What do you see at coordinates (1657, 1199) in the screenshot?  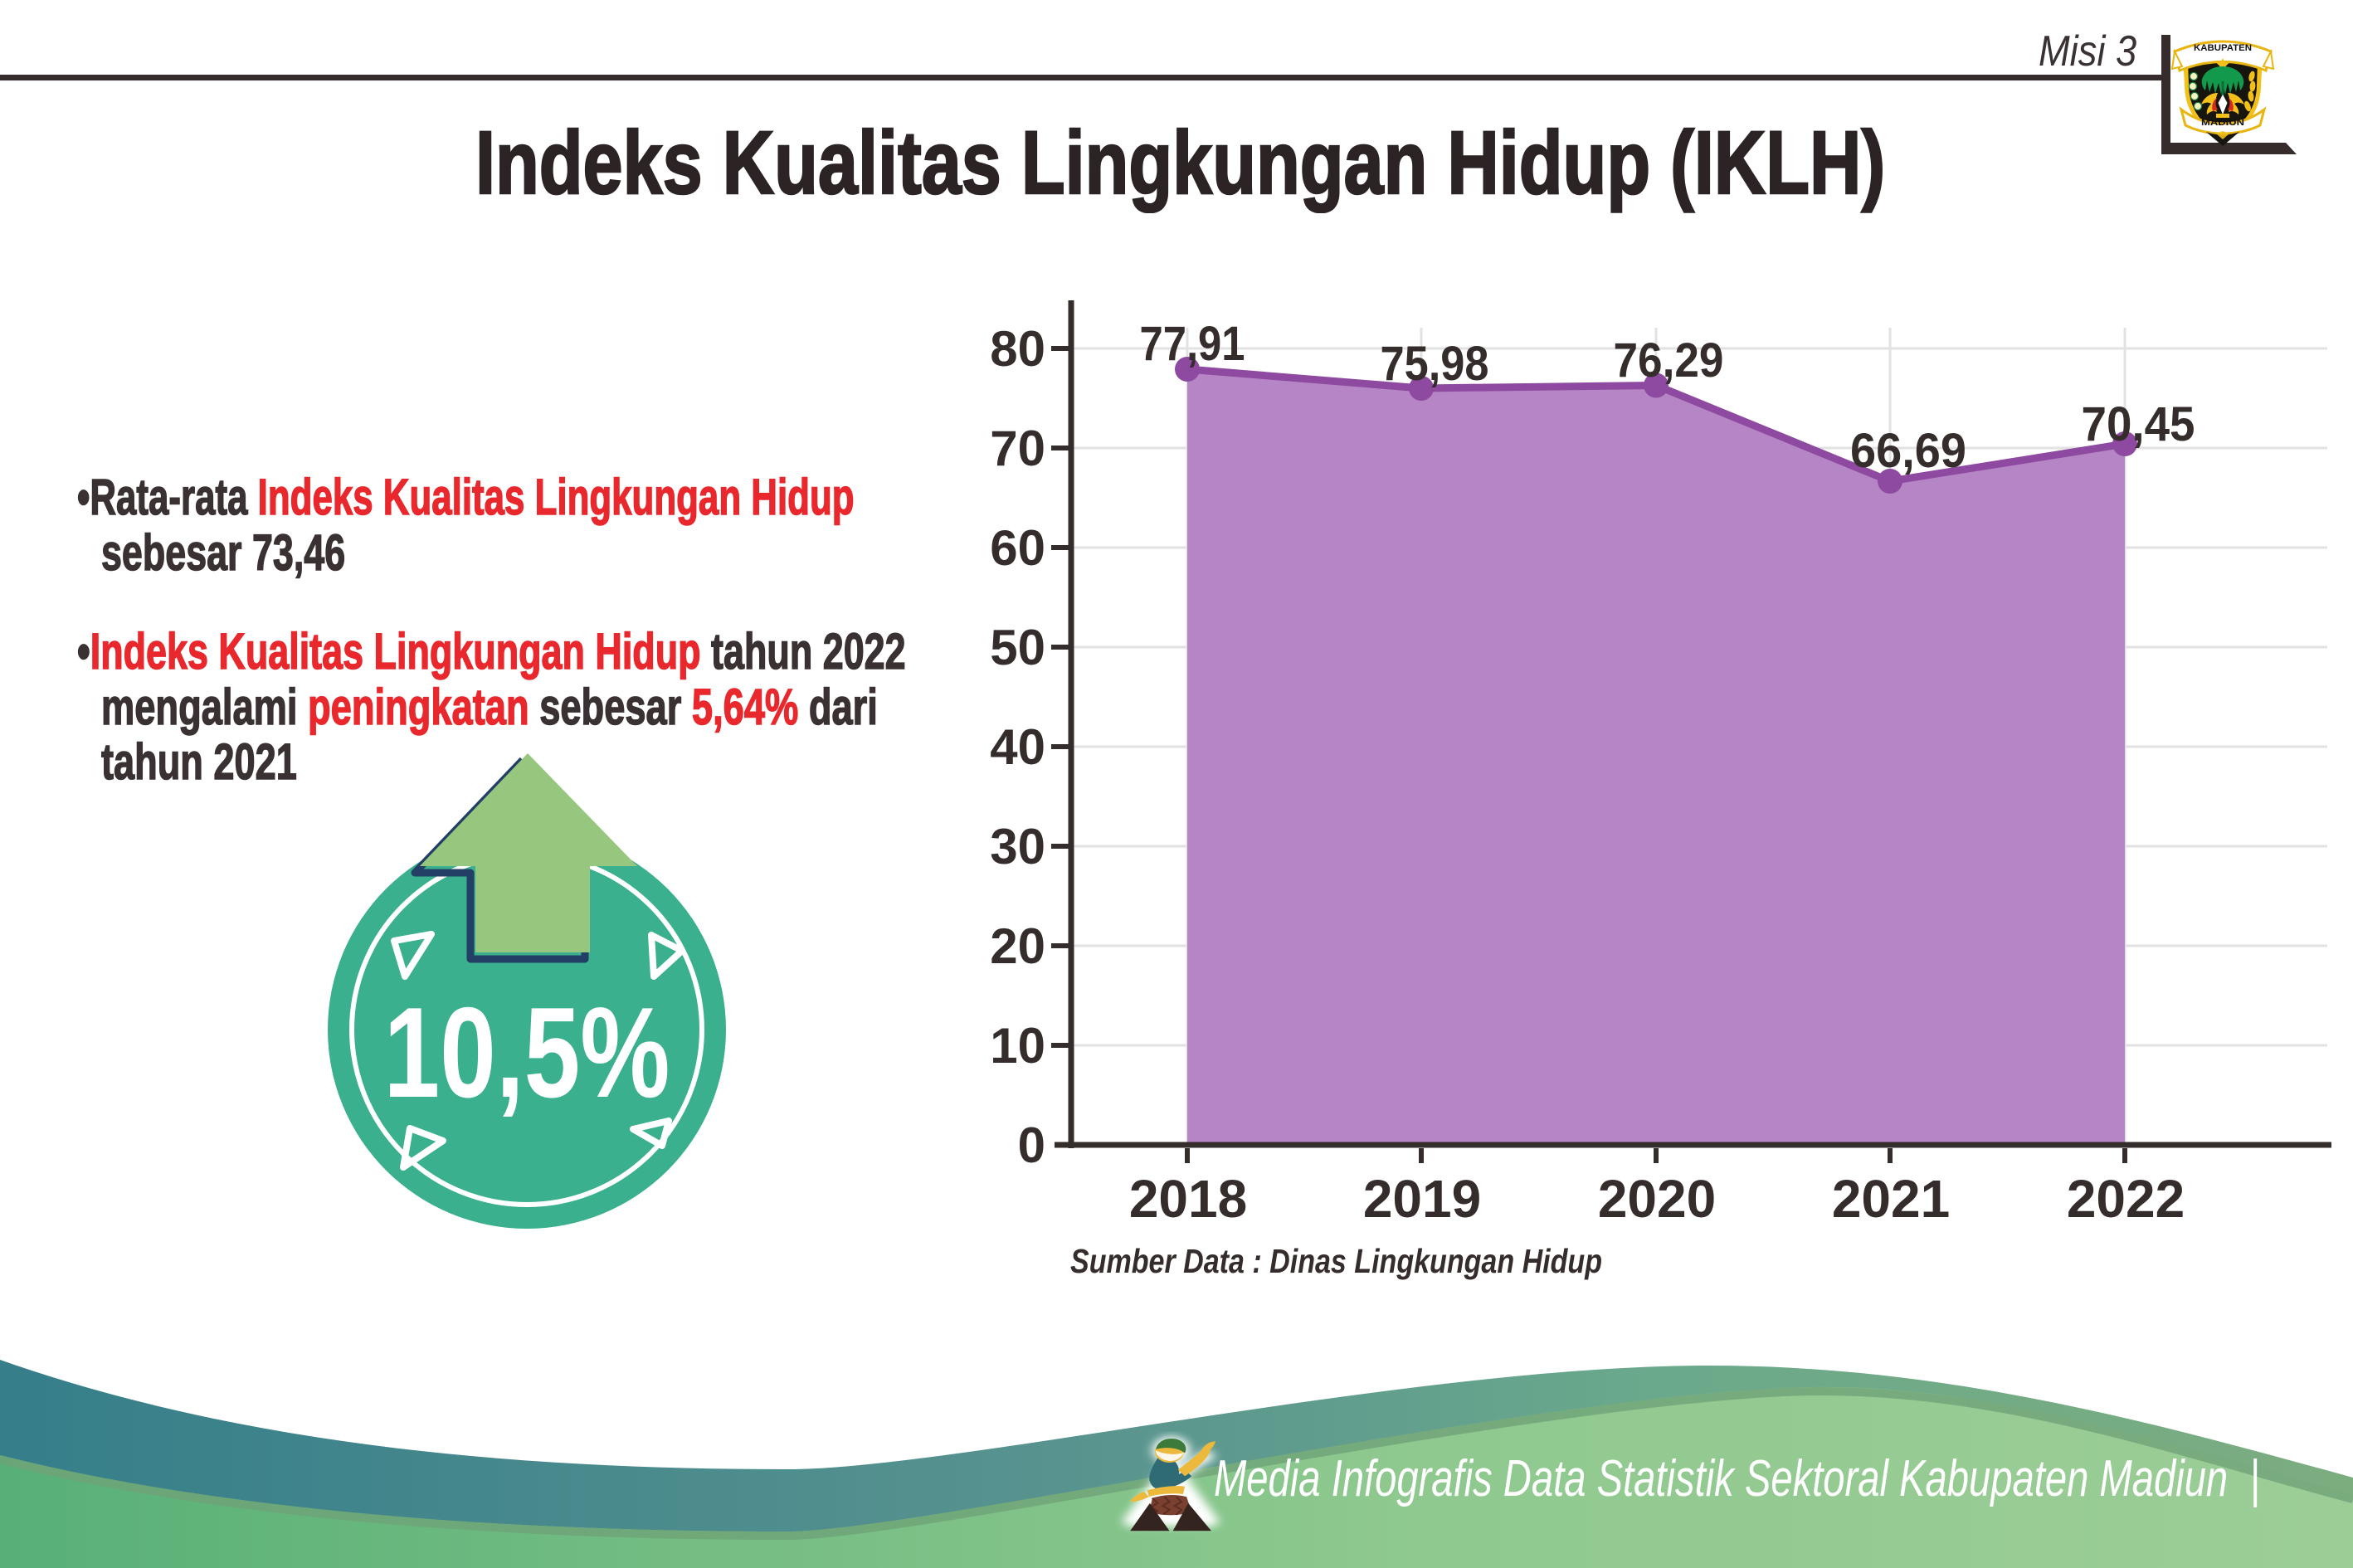 I see `svg-text: 2020` at bounding box center [1657, 1199].